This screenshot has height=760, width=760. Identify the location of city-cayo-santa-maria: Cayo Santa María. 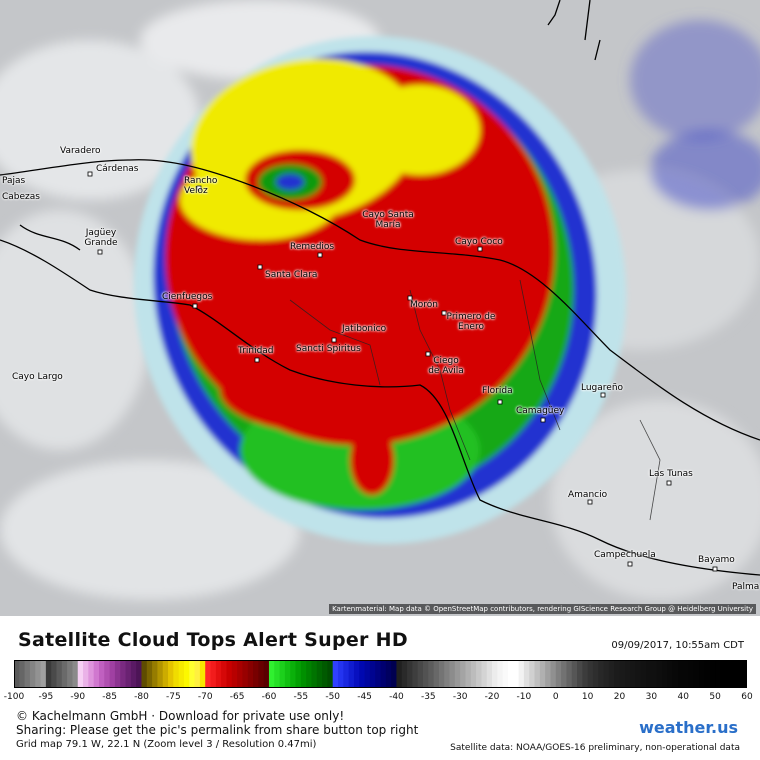
(388, 220).